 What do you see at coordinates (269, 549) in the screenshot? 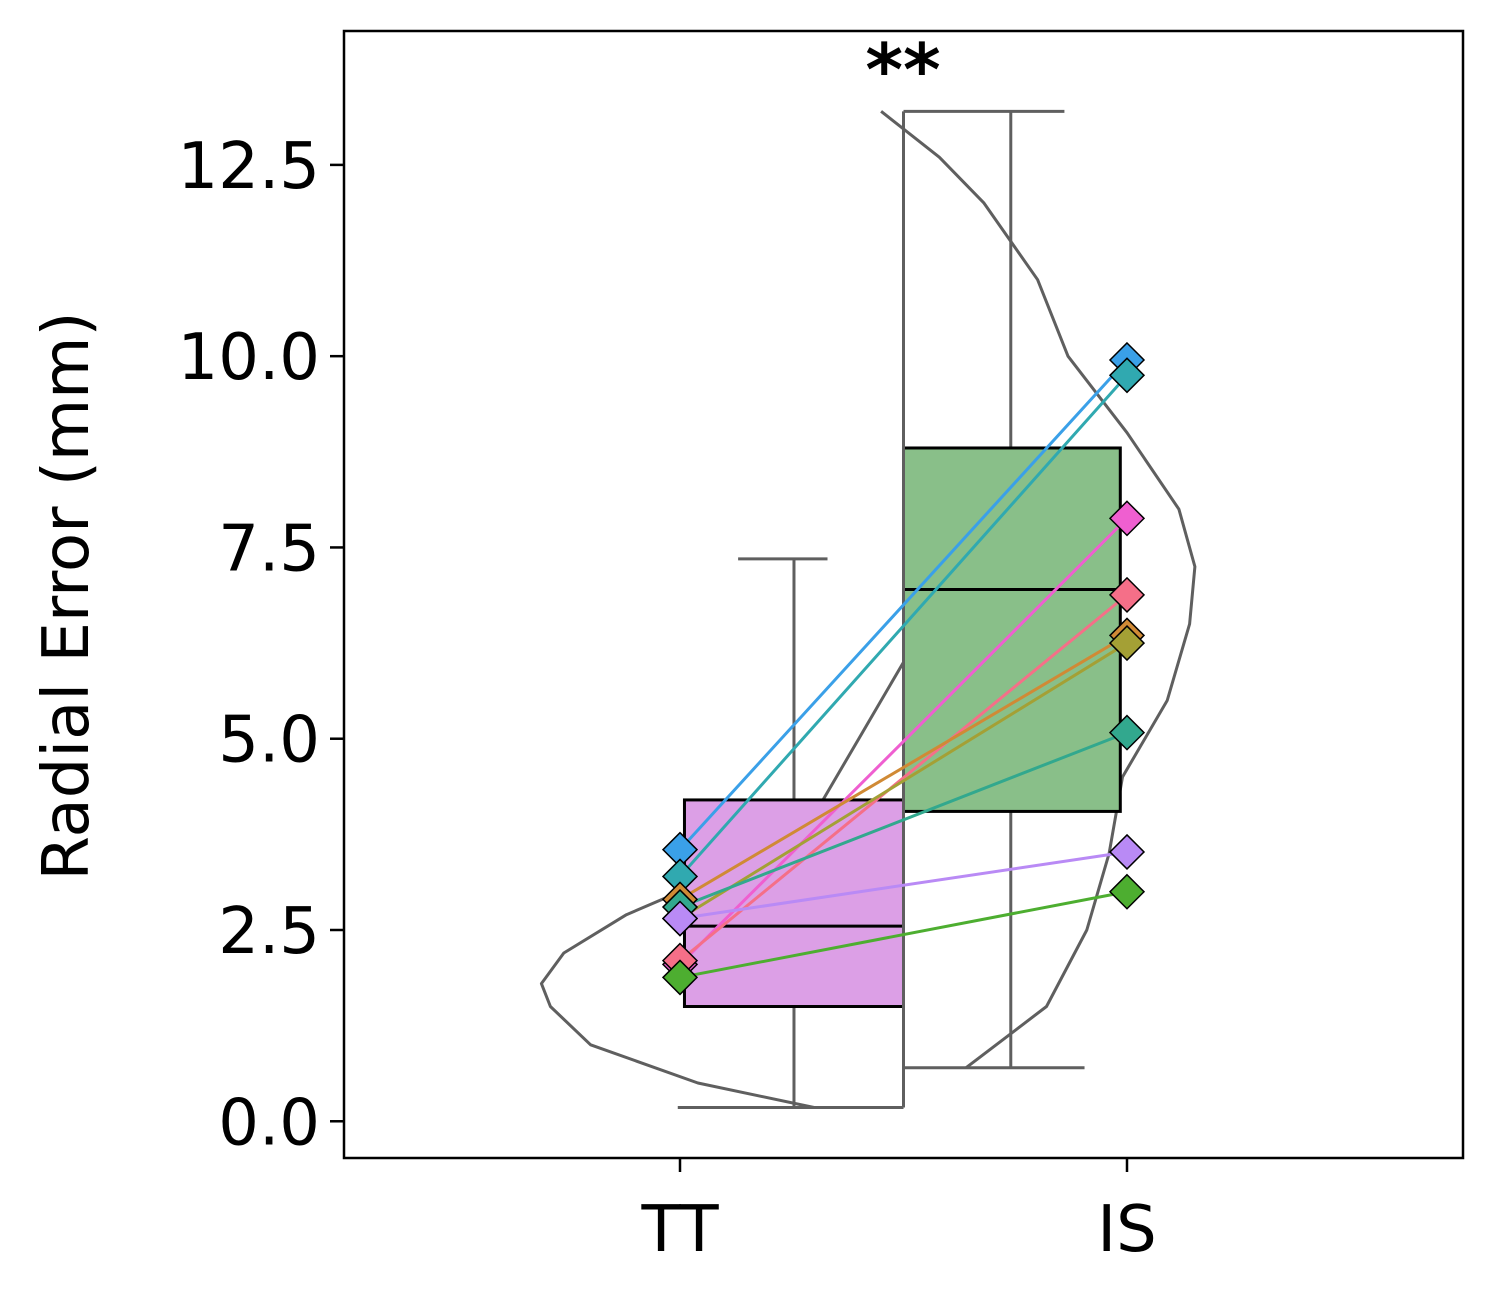
I see `y-tick-label: 7.5` at bounding box center [269, 549].